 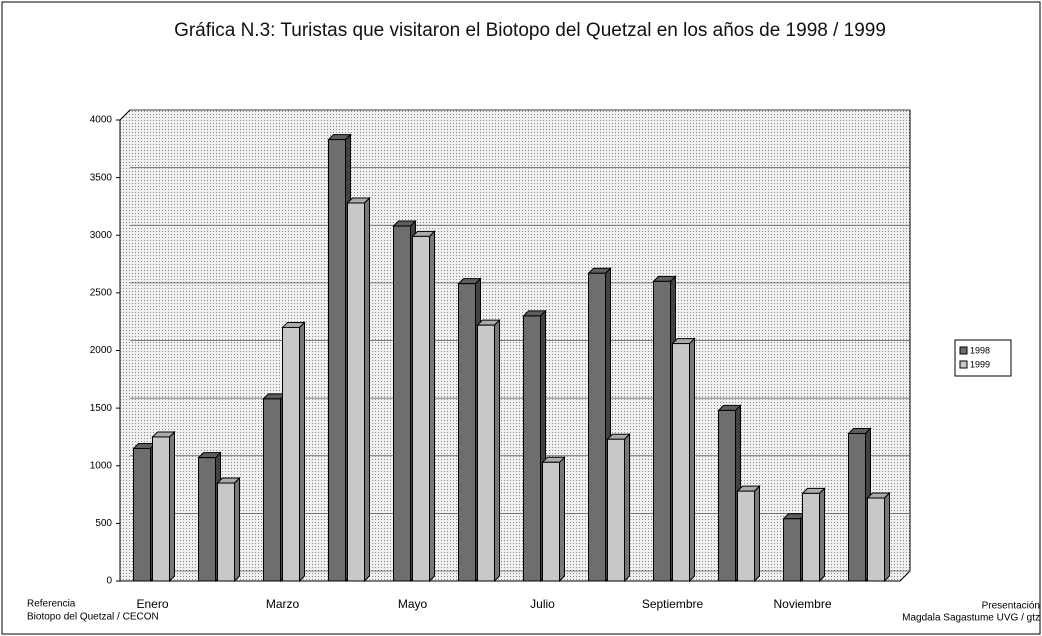 What do you see at coordinates (971, 618) in the screenshot?
I see `annotation: Magdala Sagastume UVG / gtz` at bounding box center [971, 618].